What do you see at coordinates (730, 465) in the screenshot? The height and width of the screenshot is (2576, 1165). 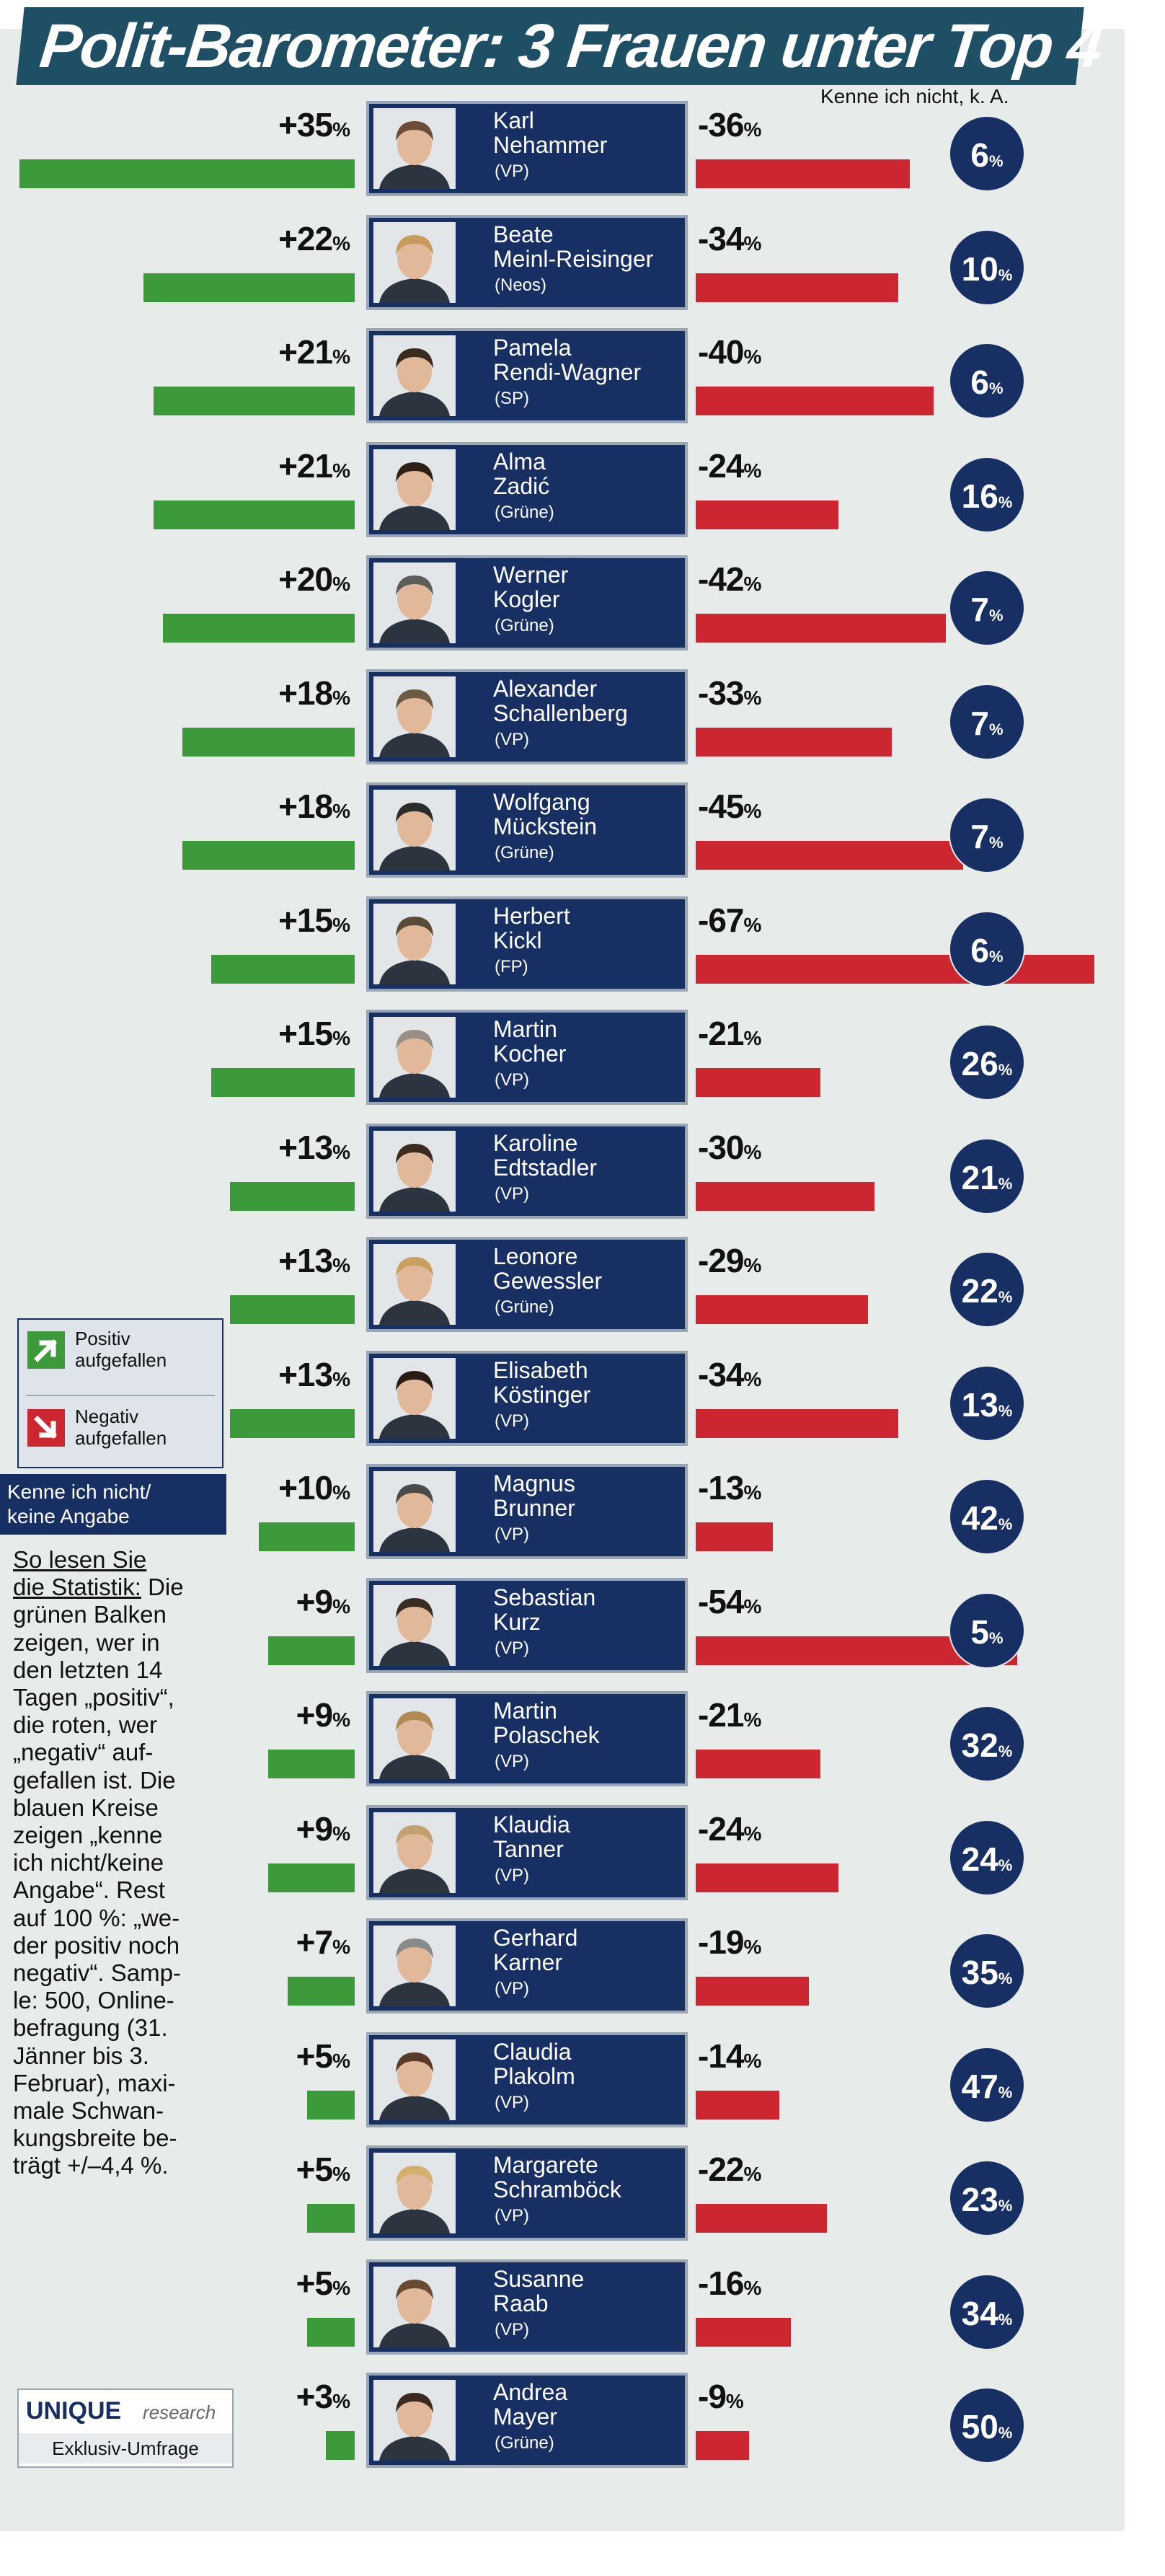 I see `negative-value: -24%` at bounding box center [730, 465].